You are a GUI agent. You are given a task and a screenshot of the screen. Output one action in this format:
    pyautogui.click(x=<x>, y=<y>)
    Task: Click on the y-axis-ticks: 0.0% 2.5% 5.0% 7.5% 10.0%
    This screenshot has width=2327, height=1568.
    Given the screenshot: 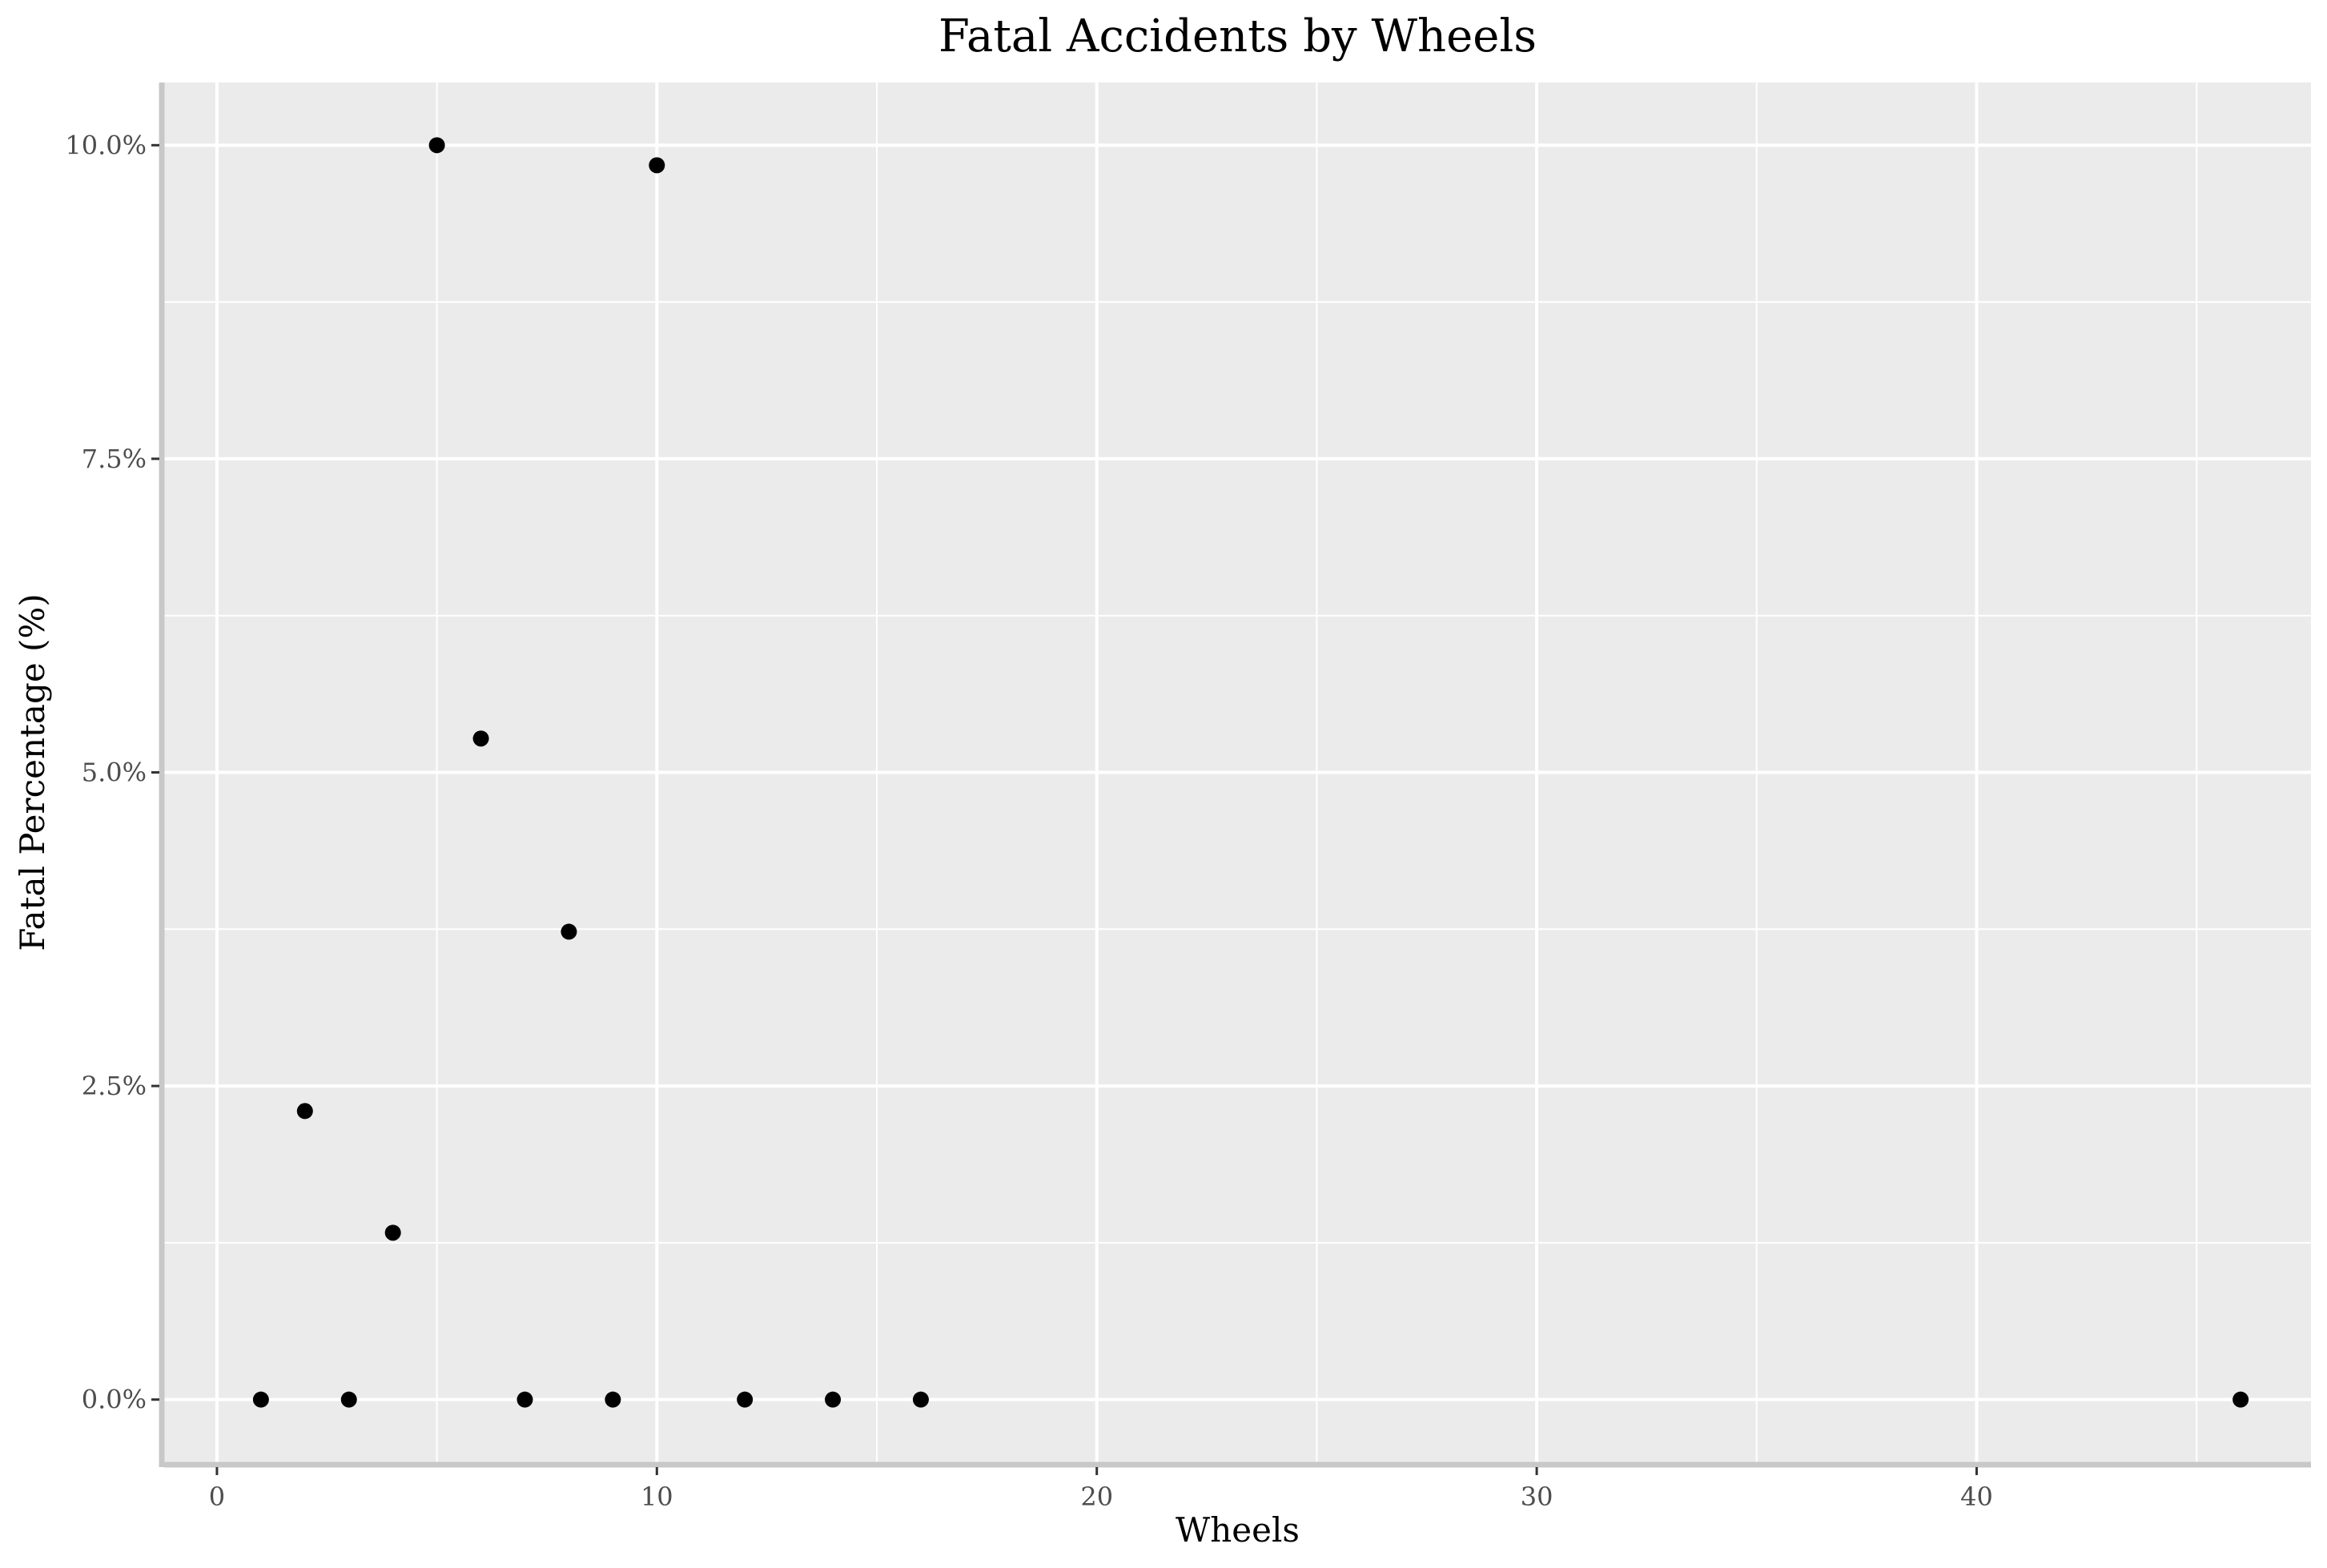 What is the action you would take?
    pyautogui.click(x=112, y=773)
    